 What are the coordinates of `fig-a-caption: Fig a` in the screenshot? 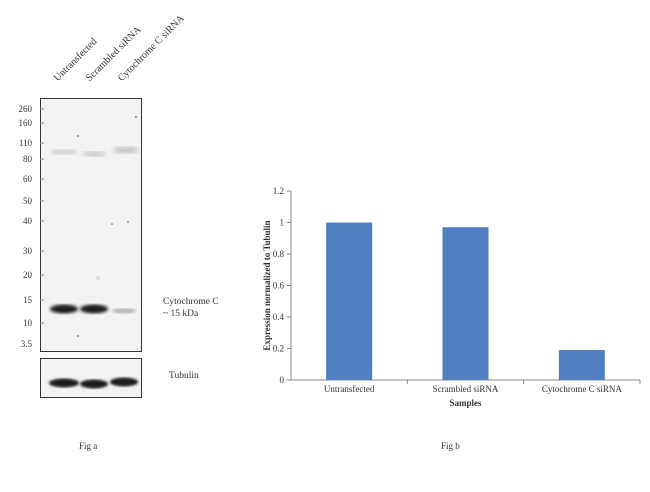 It's located at (88, 446).